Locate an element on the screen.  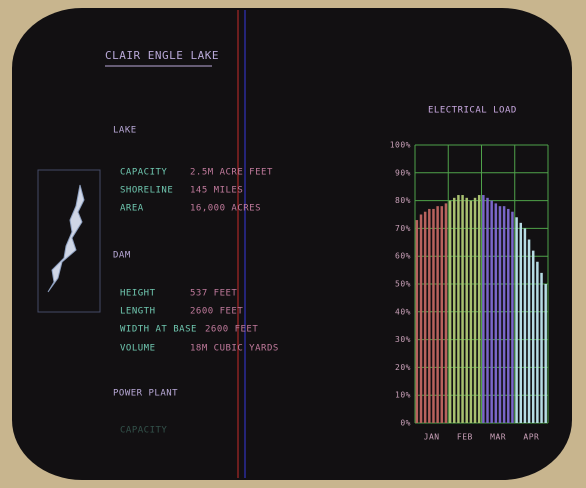
y-tick-label: 90% is located at coordinates (403, 172).